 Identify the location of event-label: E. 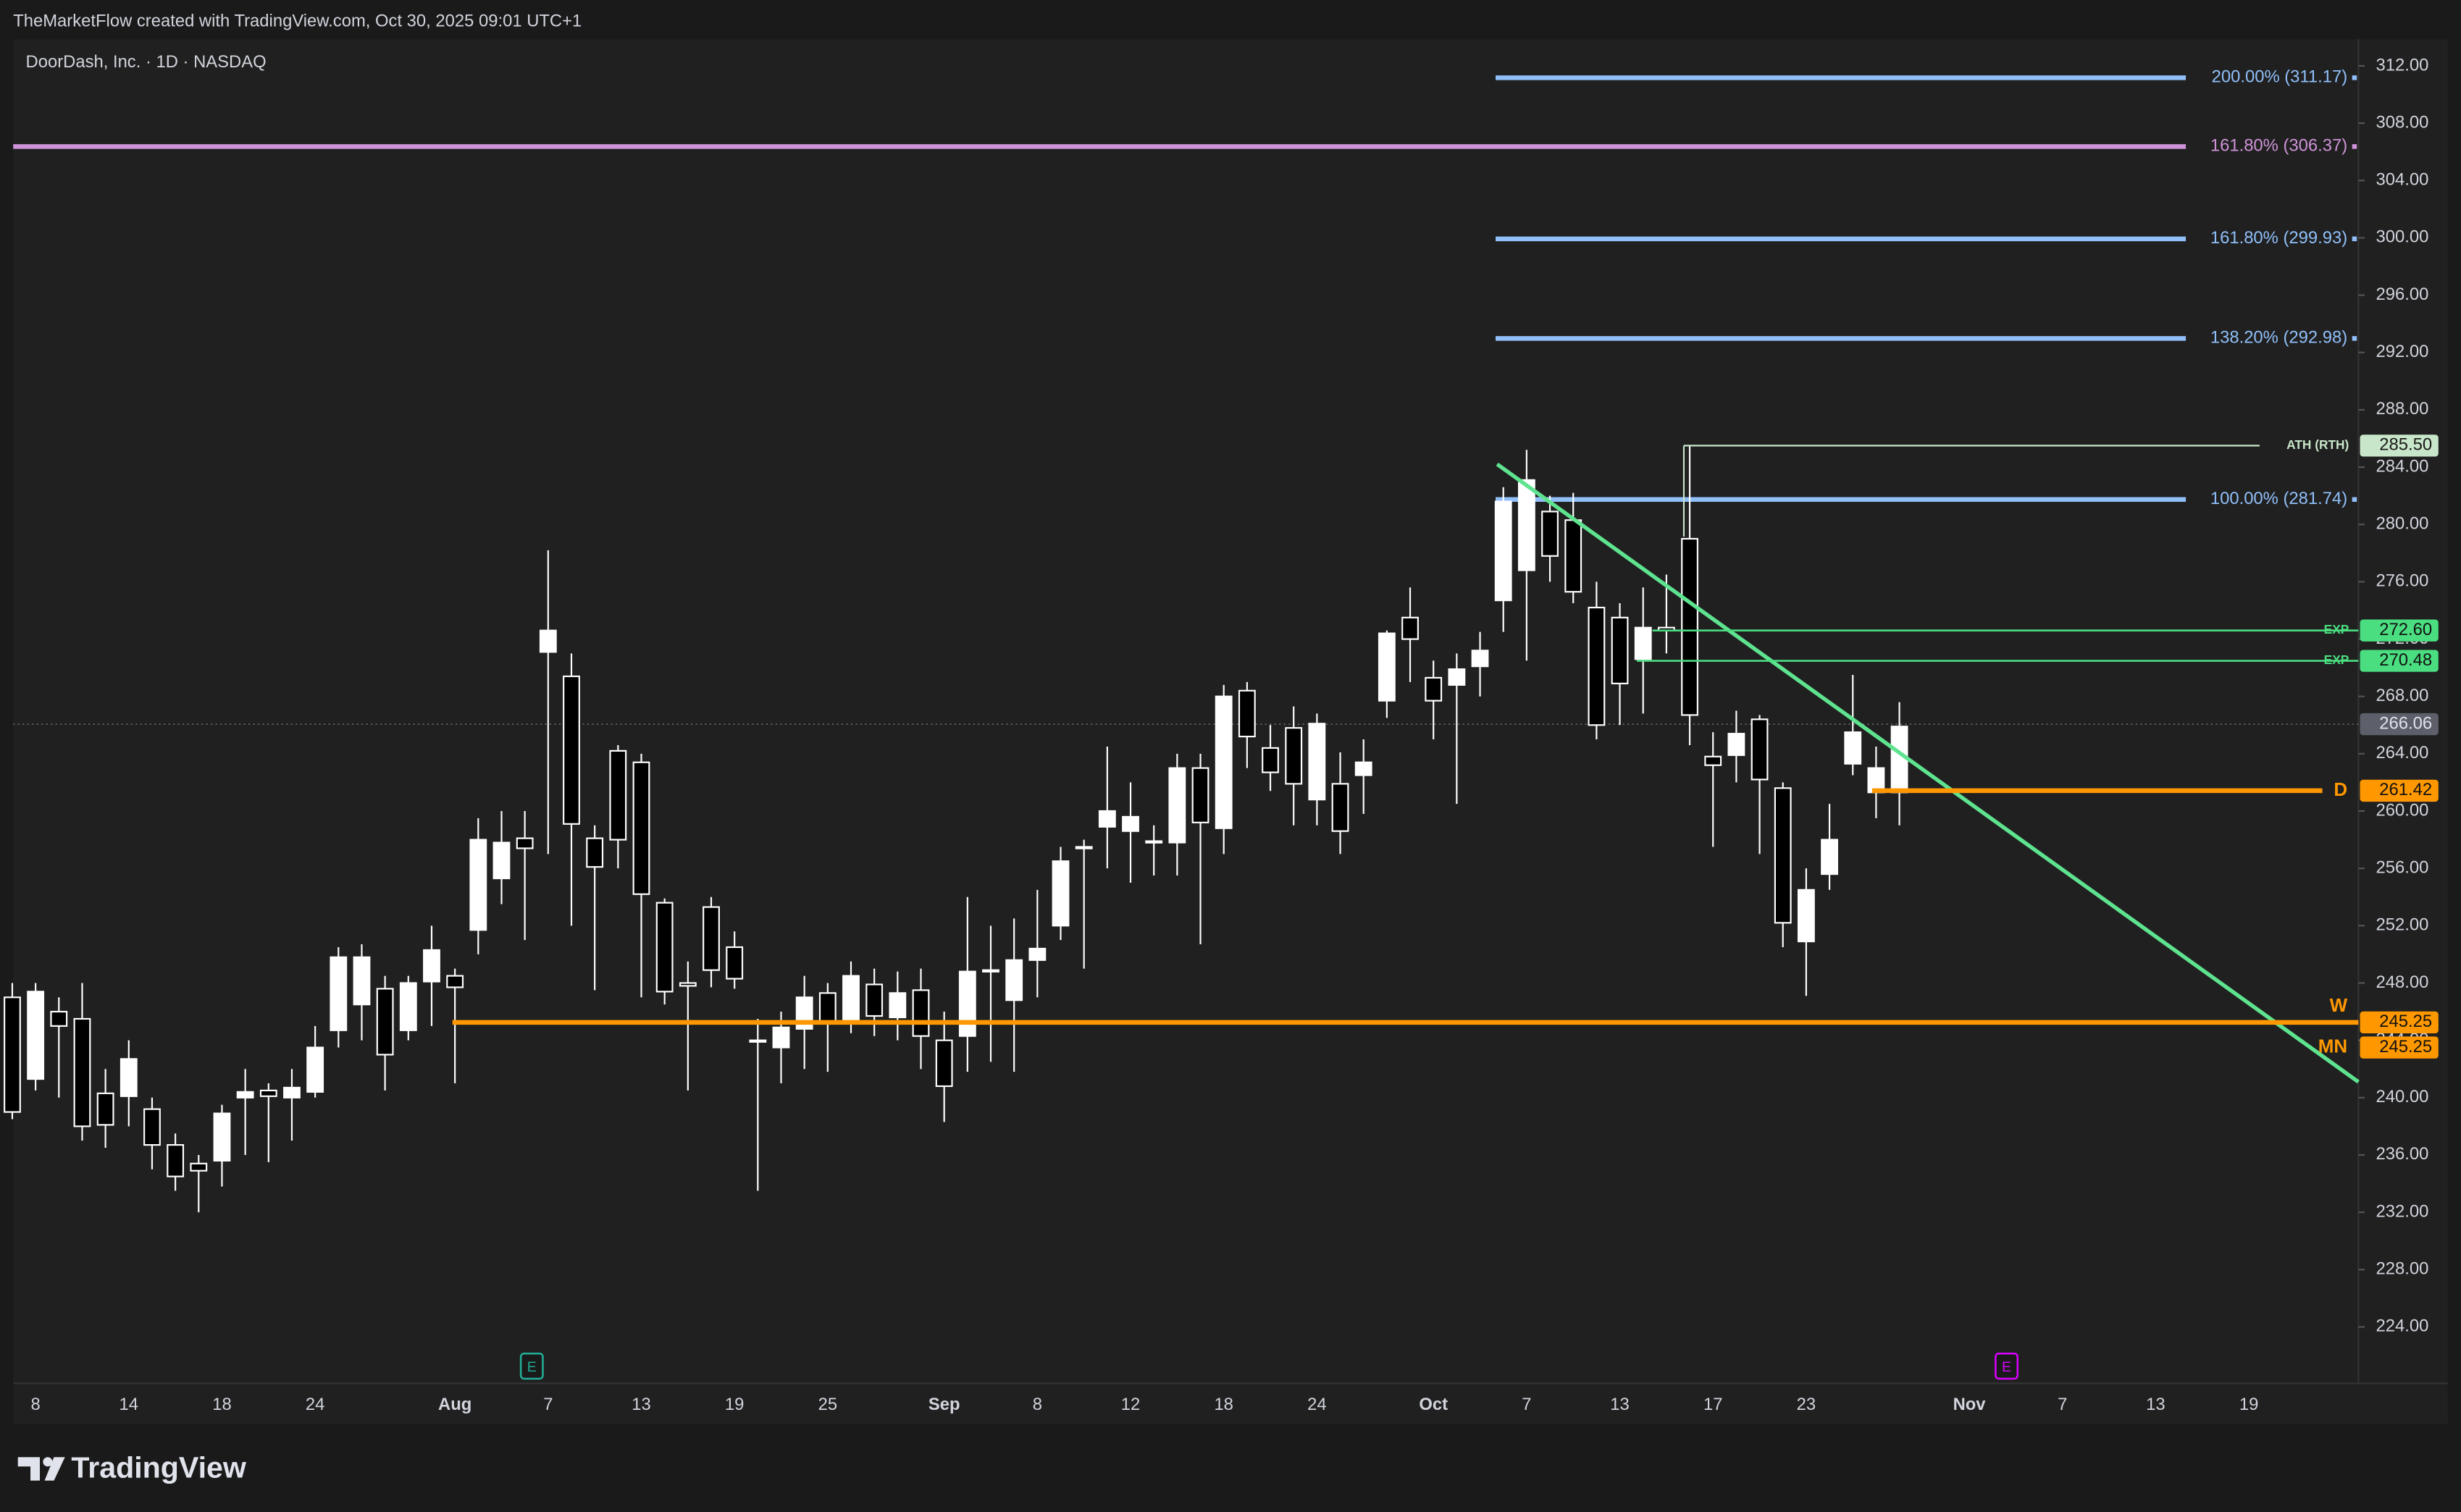
(532, 1367).